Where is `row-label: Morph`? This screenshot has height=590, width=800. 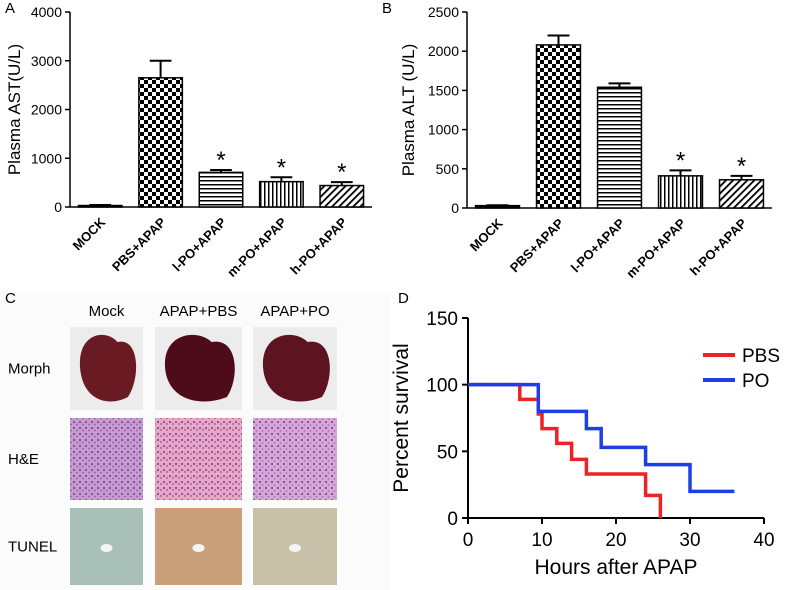 row-label: Morph is located at coordinates (29, 369).